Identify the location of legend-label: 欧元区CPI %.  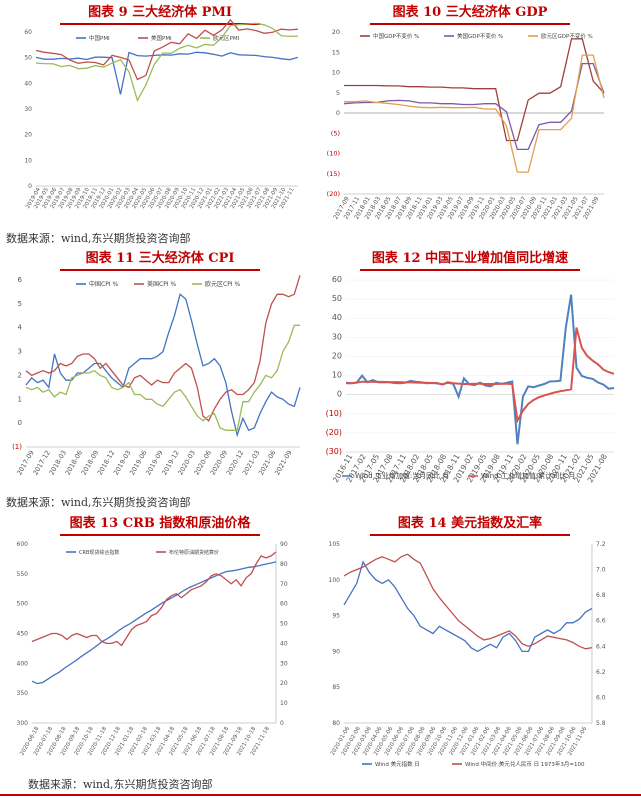
(222, 284).